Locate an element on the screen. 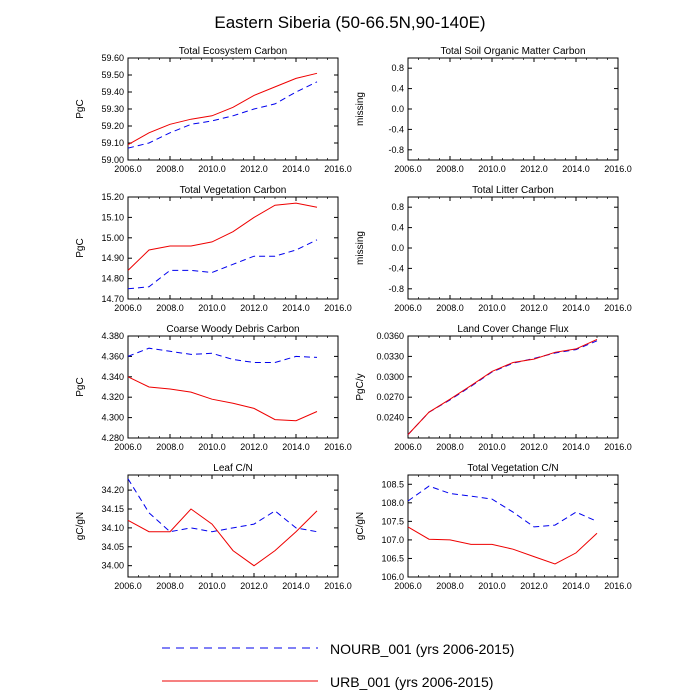  y-tick-label: 0.0270 is located at coordinates (390, 397).